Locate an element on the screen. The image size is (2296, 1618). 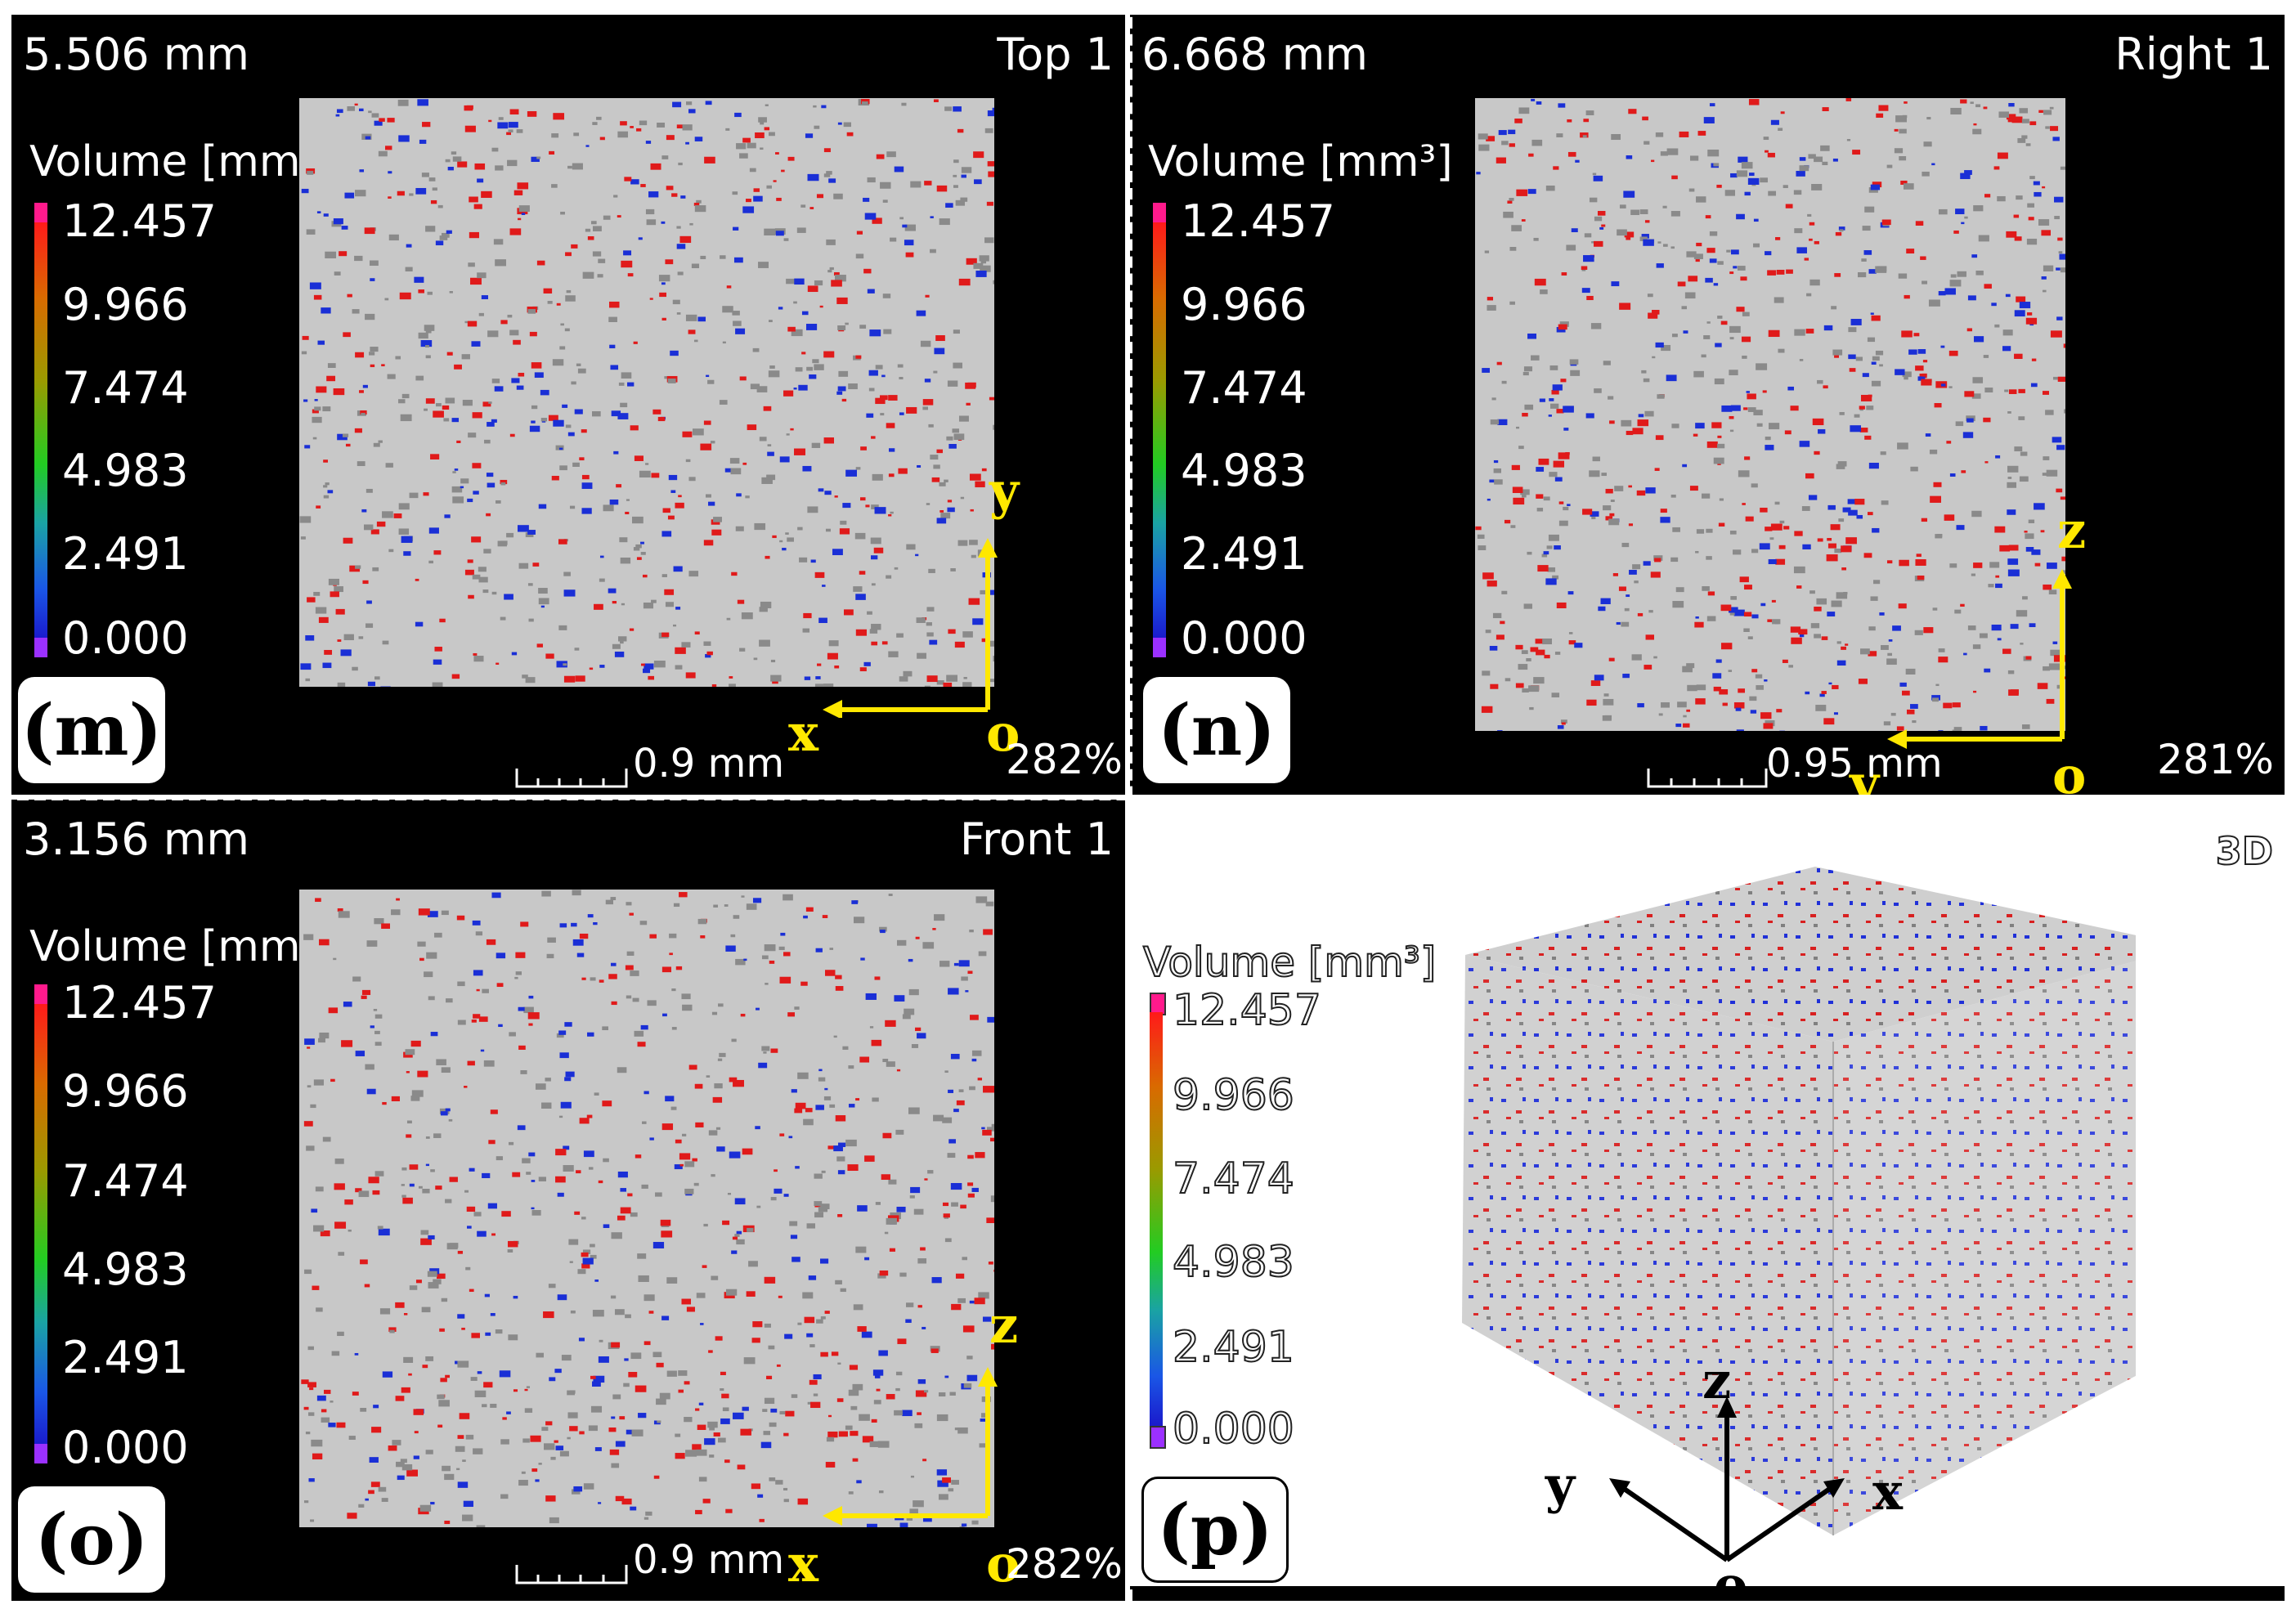
slice-depth-label: 5.506 mm is located at coordinates (136, 54).